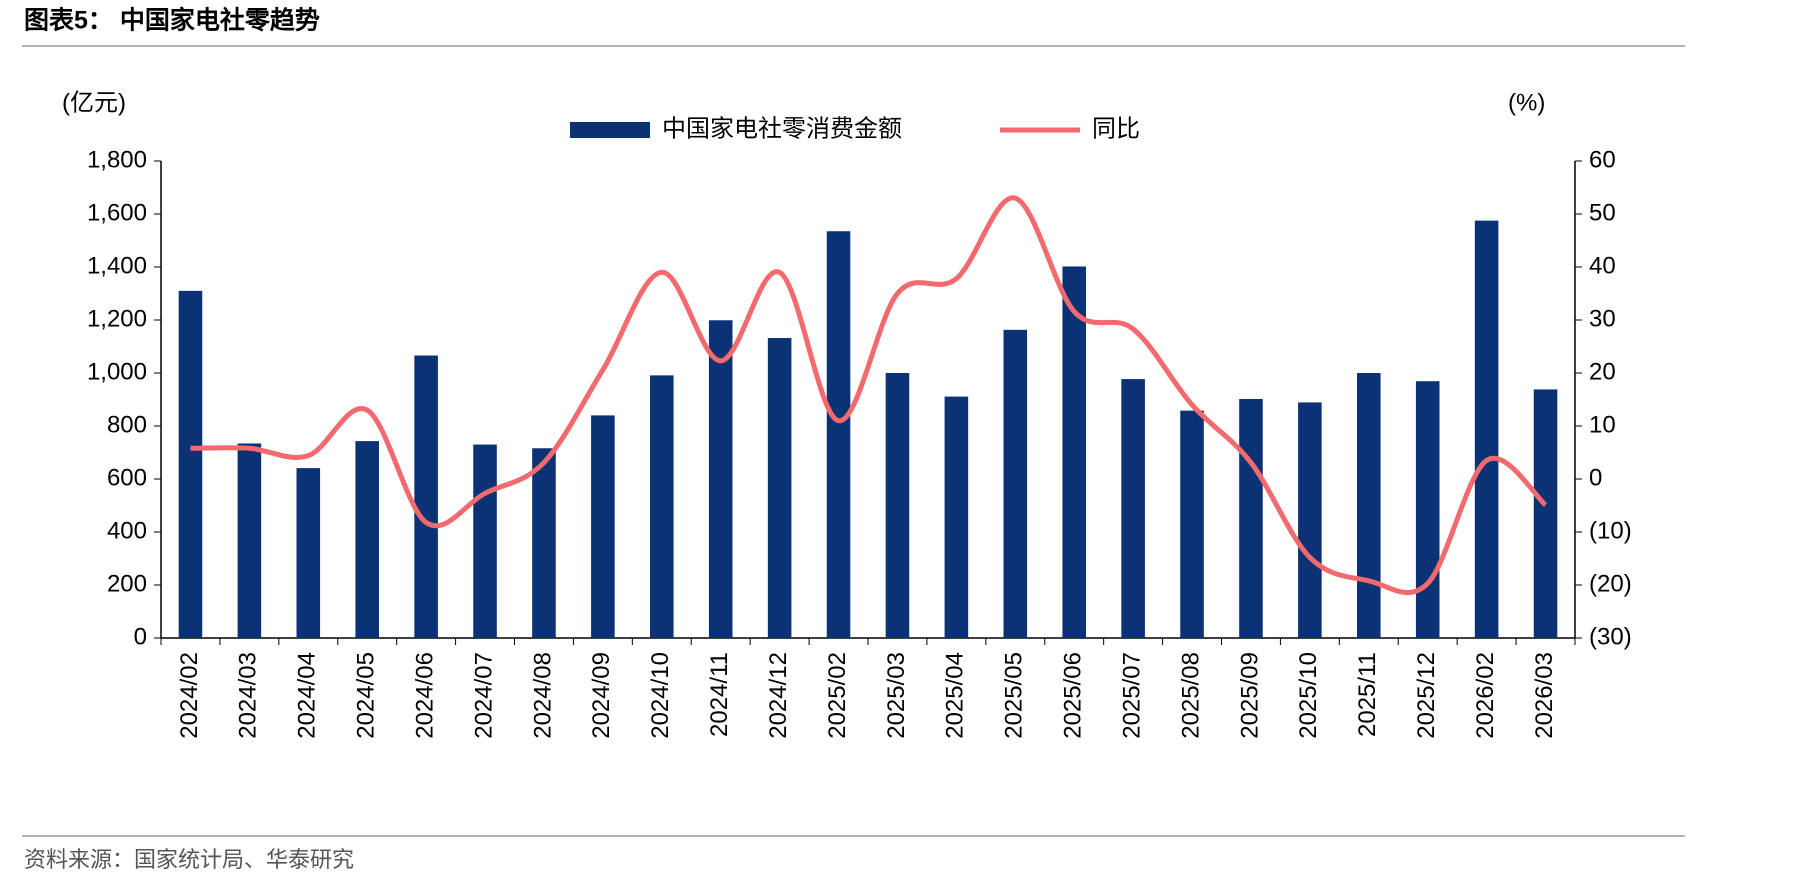 This screenshot has width=1819, height=881. Describe the element at coordinates (117, 159) in the screenshot. I see `y-tick-label: 1,800` at that location.